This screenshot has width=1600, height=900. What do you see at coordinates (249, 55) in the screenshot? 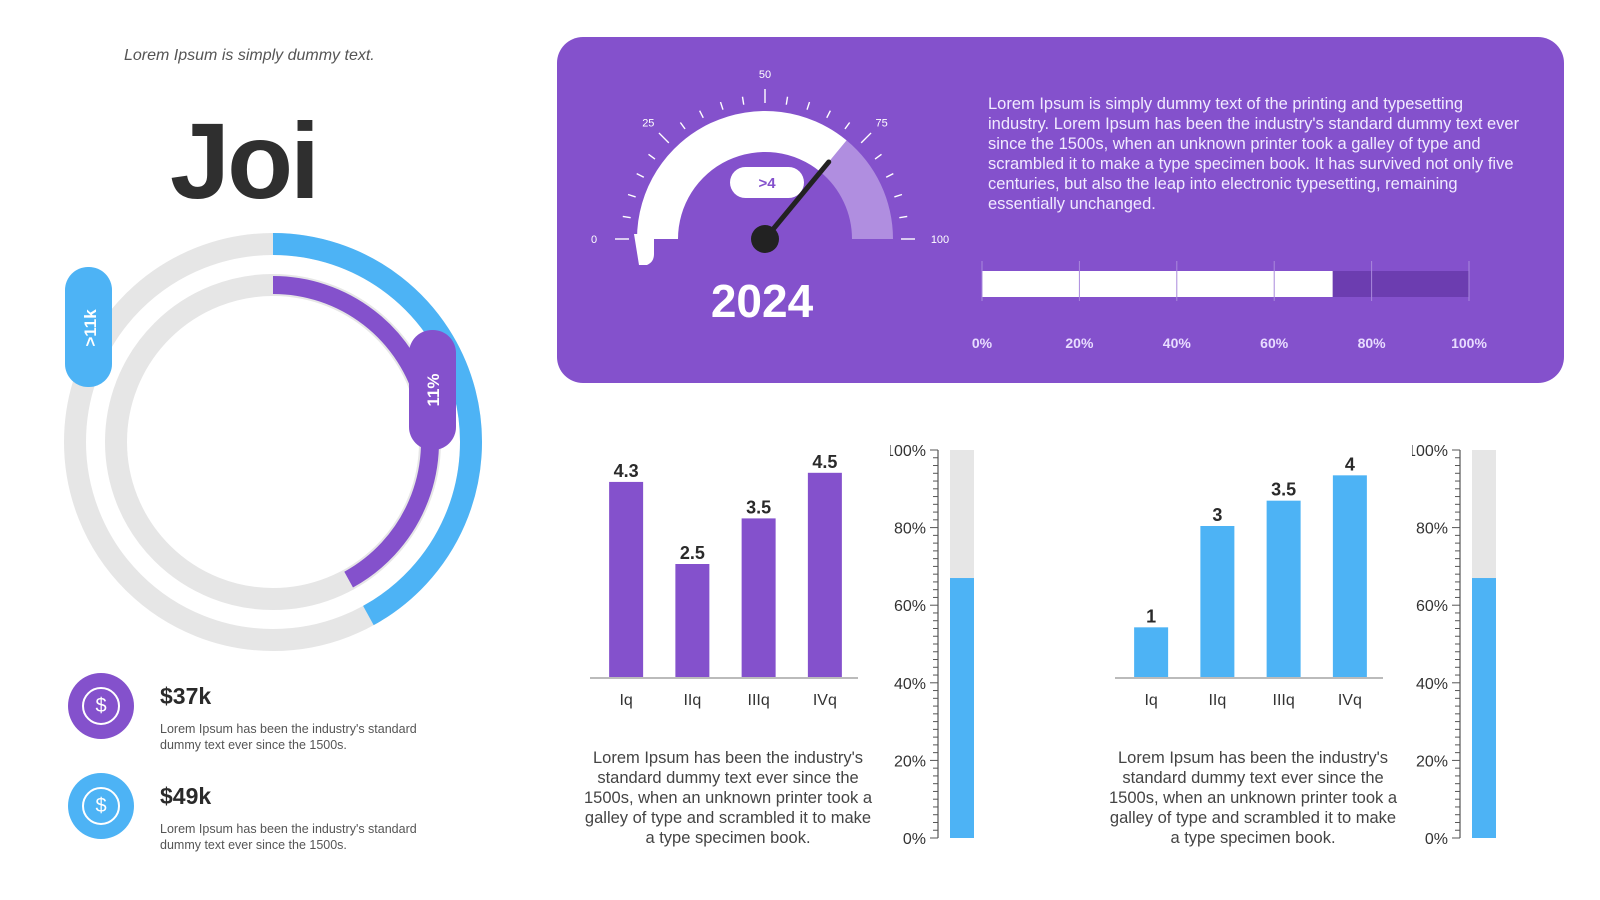
I see `tagline: Lorem Ipsum is simply dummy text.` at bounding box center [249, 55].